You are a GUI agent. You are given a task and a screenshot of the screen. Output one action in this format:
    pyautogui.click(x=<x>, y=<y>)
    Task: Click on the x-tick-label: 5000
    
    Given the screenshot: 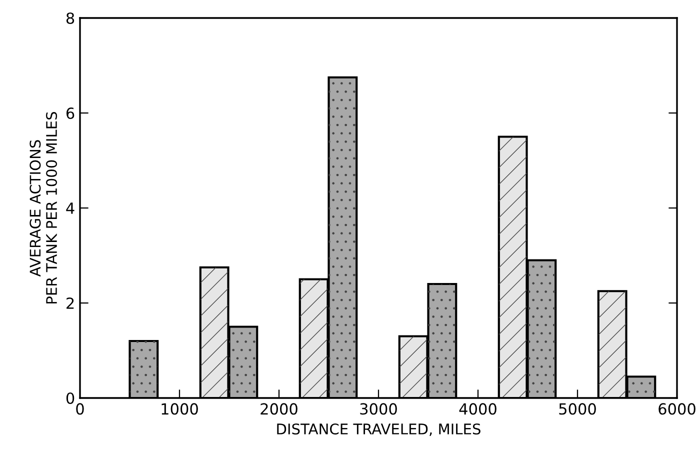 What is the action you would take?
    pyautogui.click(x=577, y=409)
    